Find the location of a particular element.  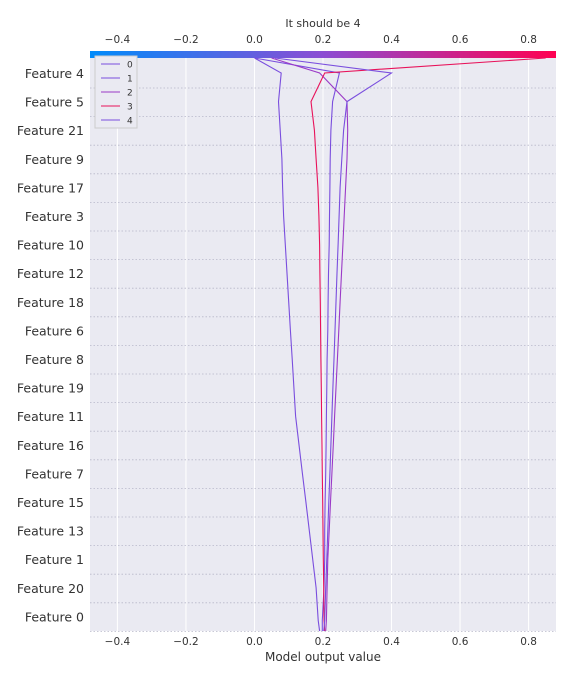

feature-label: Feature 8 is located at coordinates (54, 359).